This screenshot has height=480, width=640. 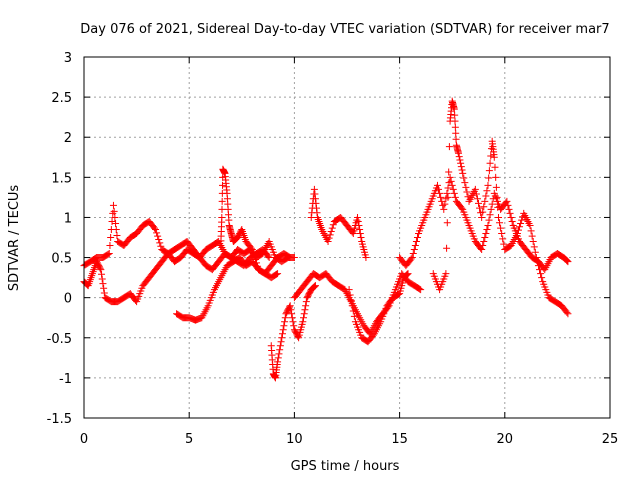 I want to click on y-tick-label: 0.5, so click(x=61, y=259).